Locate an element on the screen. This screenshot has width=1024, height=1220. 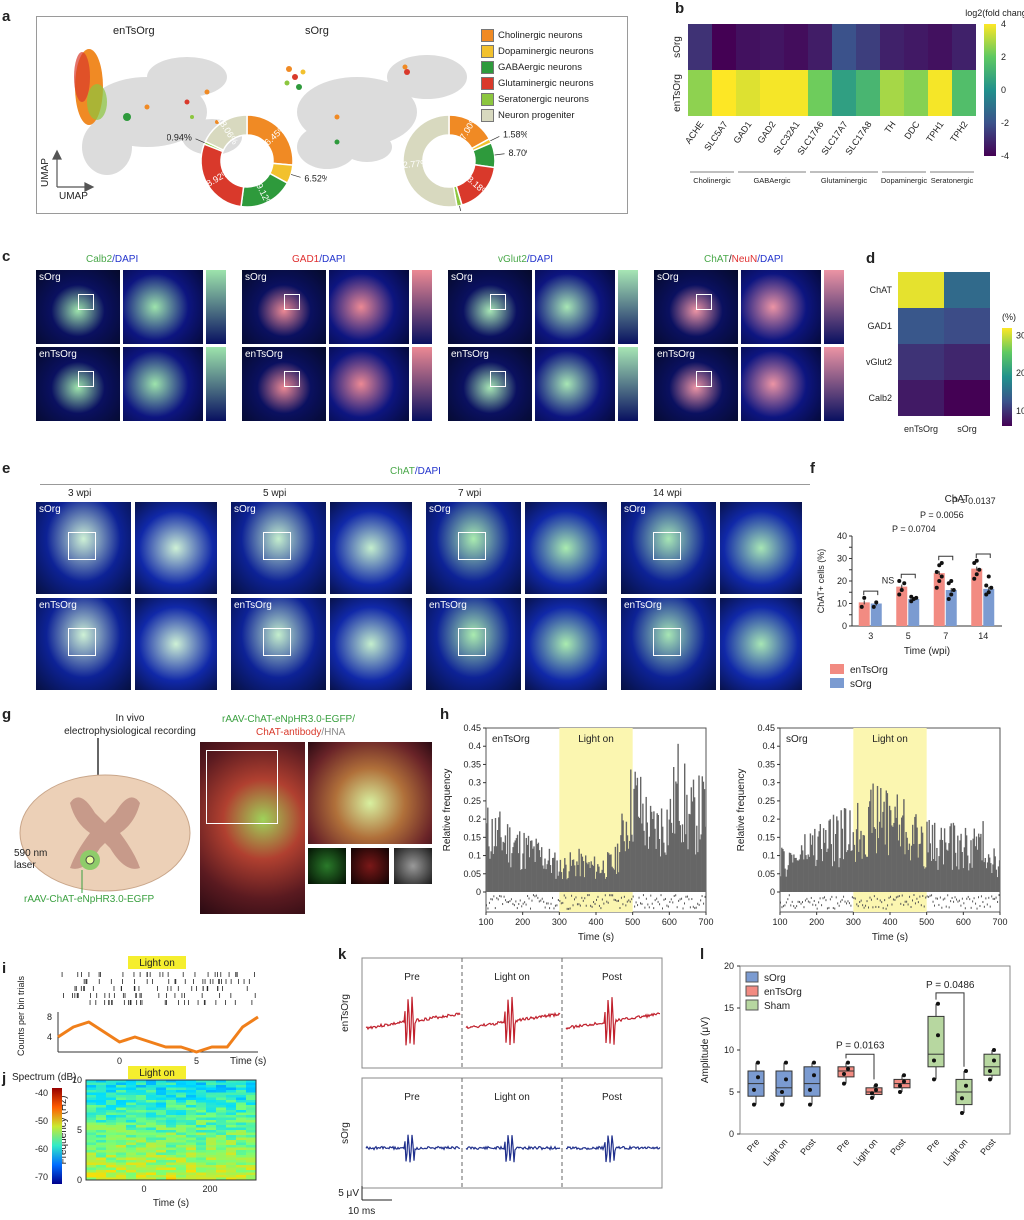
x-tick-label: 700 is located at coordinates (705, 922).